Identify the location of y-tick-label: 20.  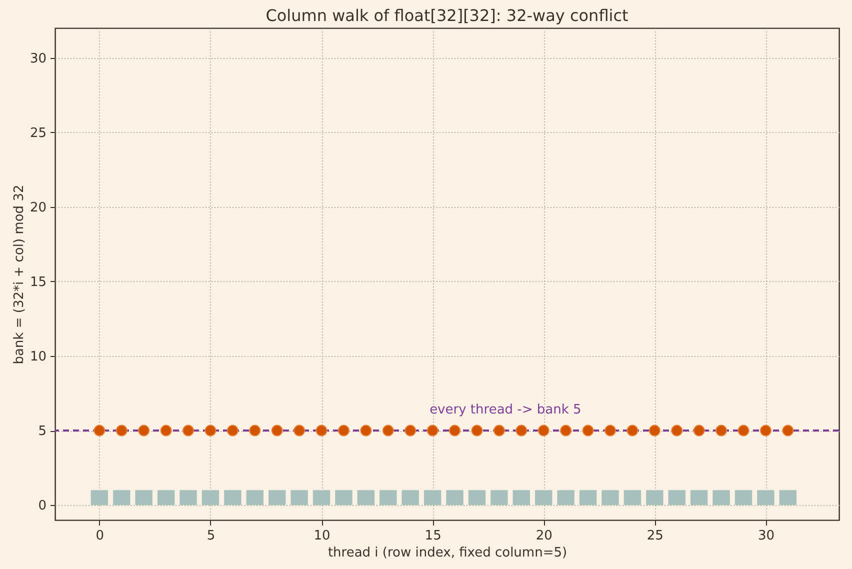
(38, 208).